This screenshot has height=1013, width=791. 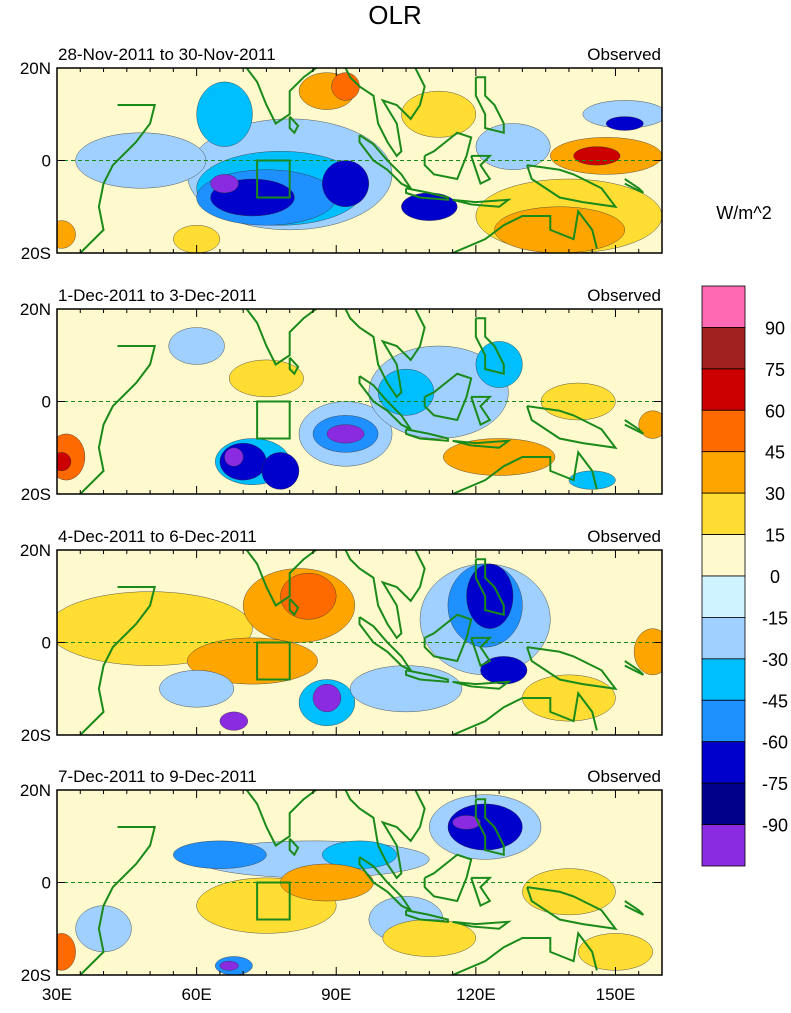 I want to click on colorbar-level-label: -15, so click(x=775, y=618).